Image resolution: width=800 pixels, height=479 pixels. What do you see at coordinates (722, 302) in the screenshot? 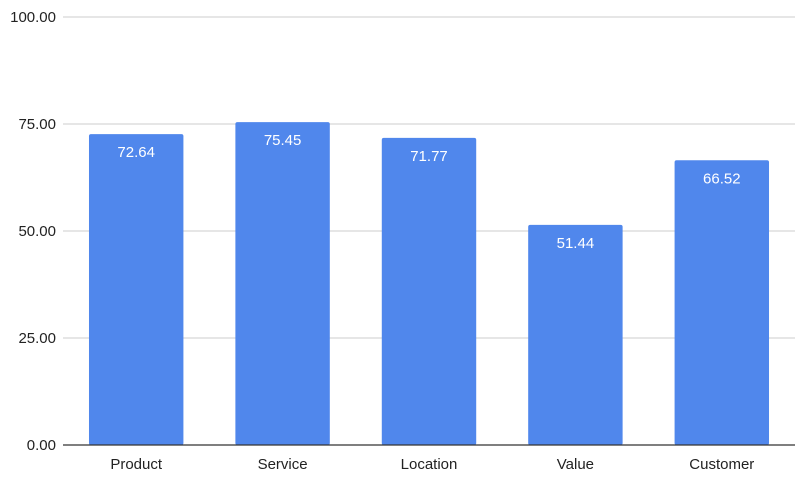
I see `bar-customer` at bounding box center [722, 302].